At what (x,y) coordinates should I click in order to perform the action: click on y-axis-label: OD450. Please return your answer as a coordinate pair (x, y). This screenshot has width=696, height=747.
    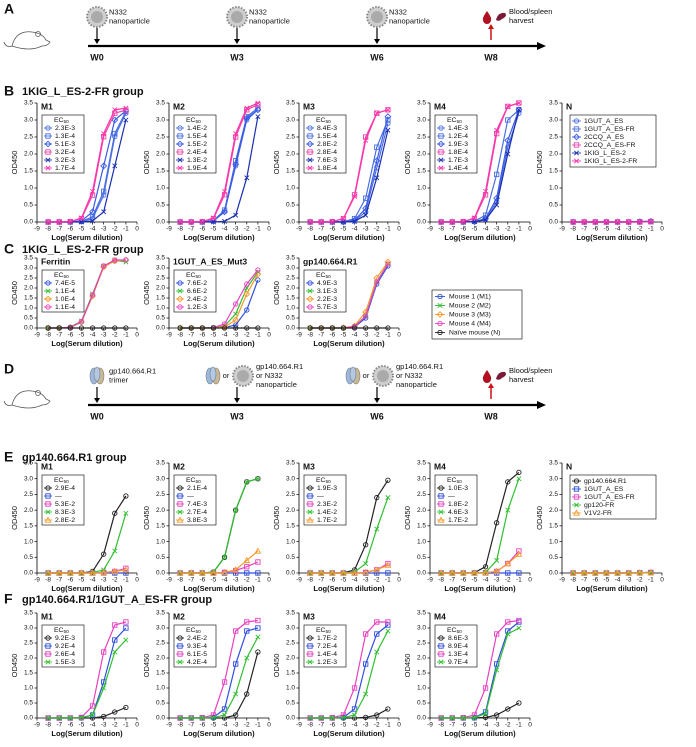
    Looking at the image, I should click on (14, 293).